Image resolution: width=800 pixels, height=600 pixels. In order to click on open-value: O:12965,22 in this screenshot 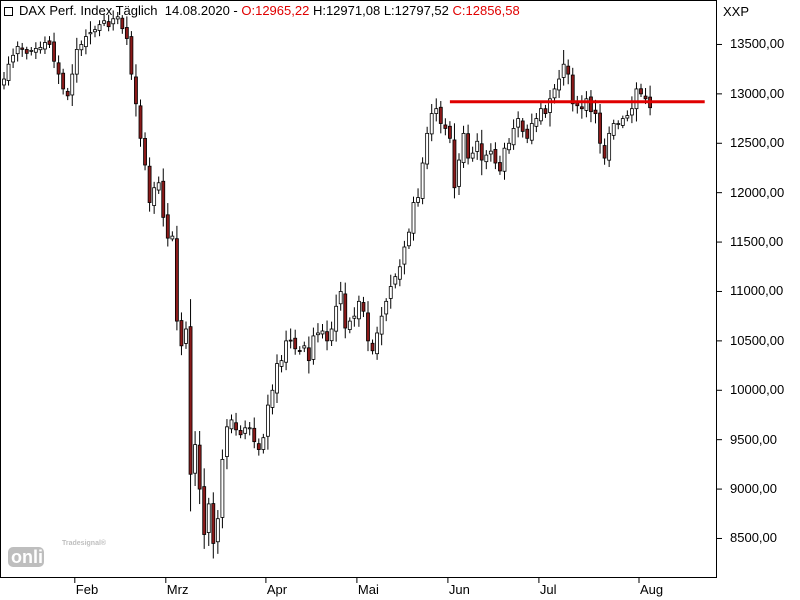, I will do `click(275, 10)`.